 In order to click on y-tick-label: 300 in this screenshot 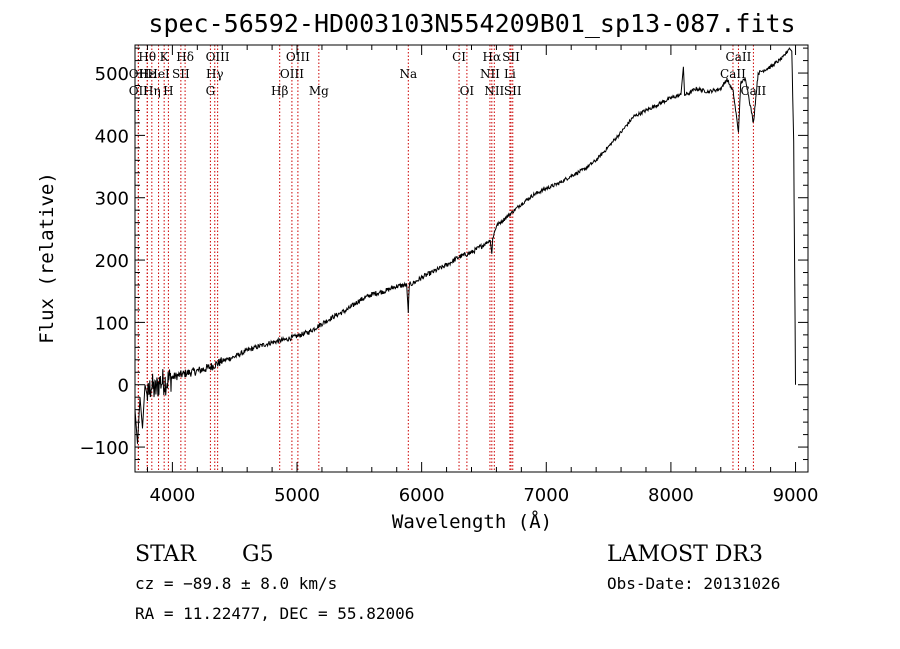, I will do `click(112, 199)`.